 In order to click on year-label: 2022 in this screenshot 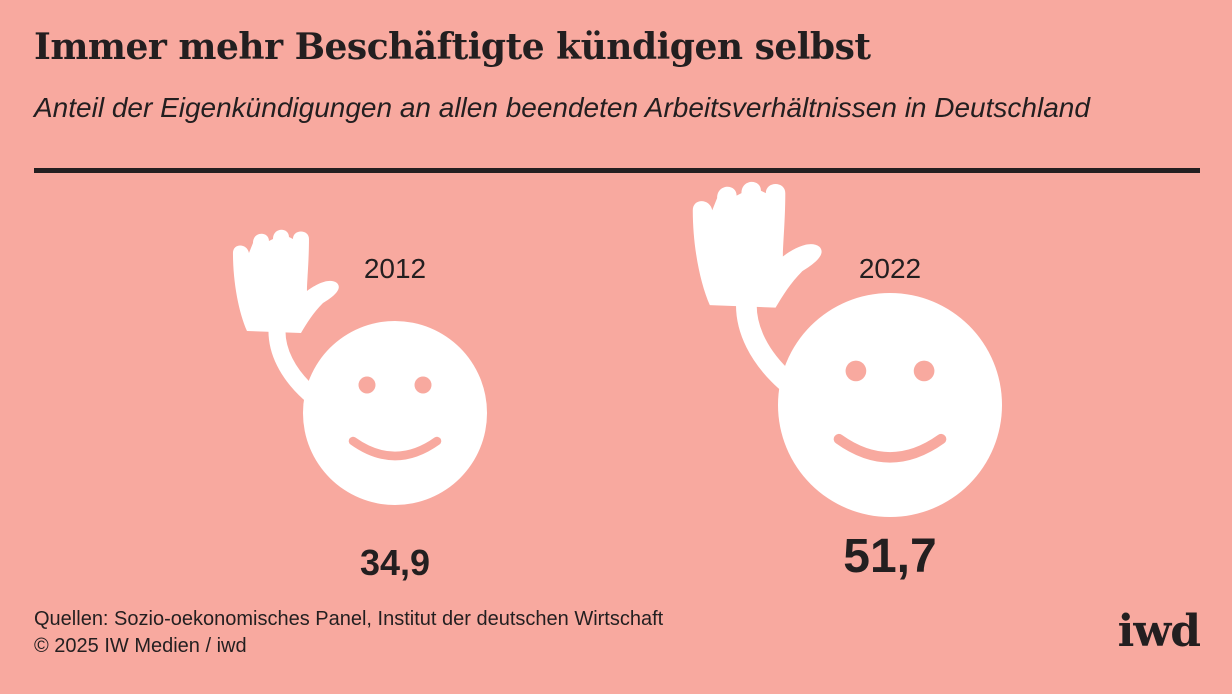, I will do `click(890, 268)`.